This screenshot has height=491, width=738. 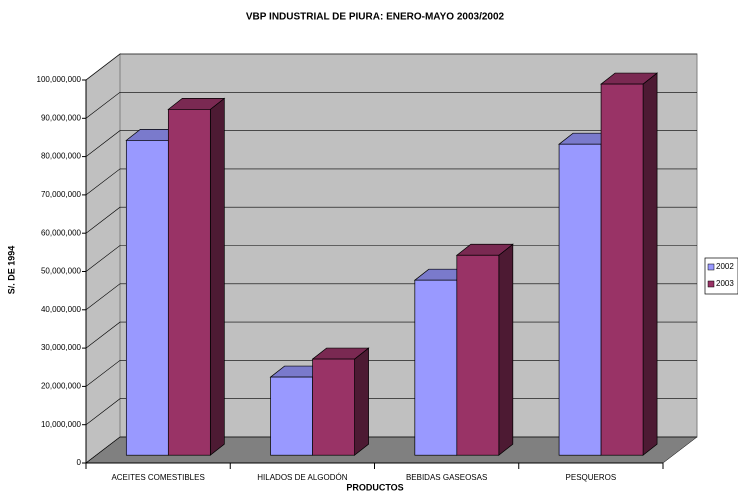 What do you see at coordinates (61, 386) in the screenshot?
I see `y-tick-label: 20,000,000` at bounding box center [61, 386].